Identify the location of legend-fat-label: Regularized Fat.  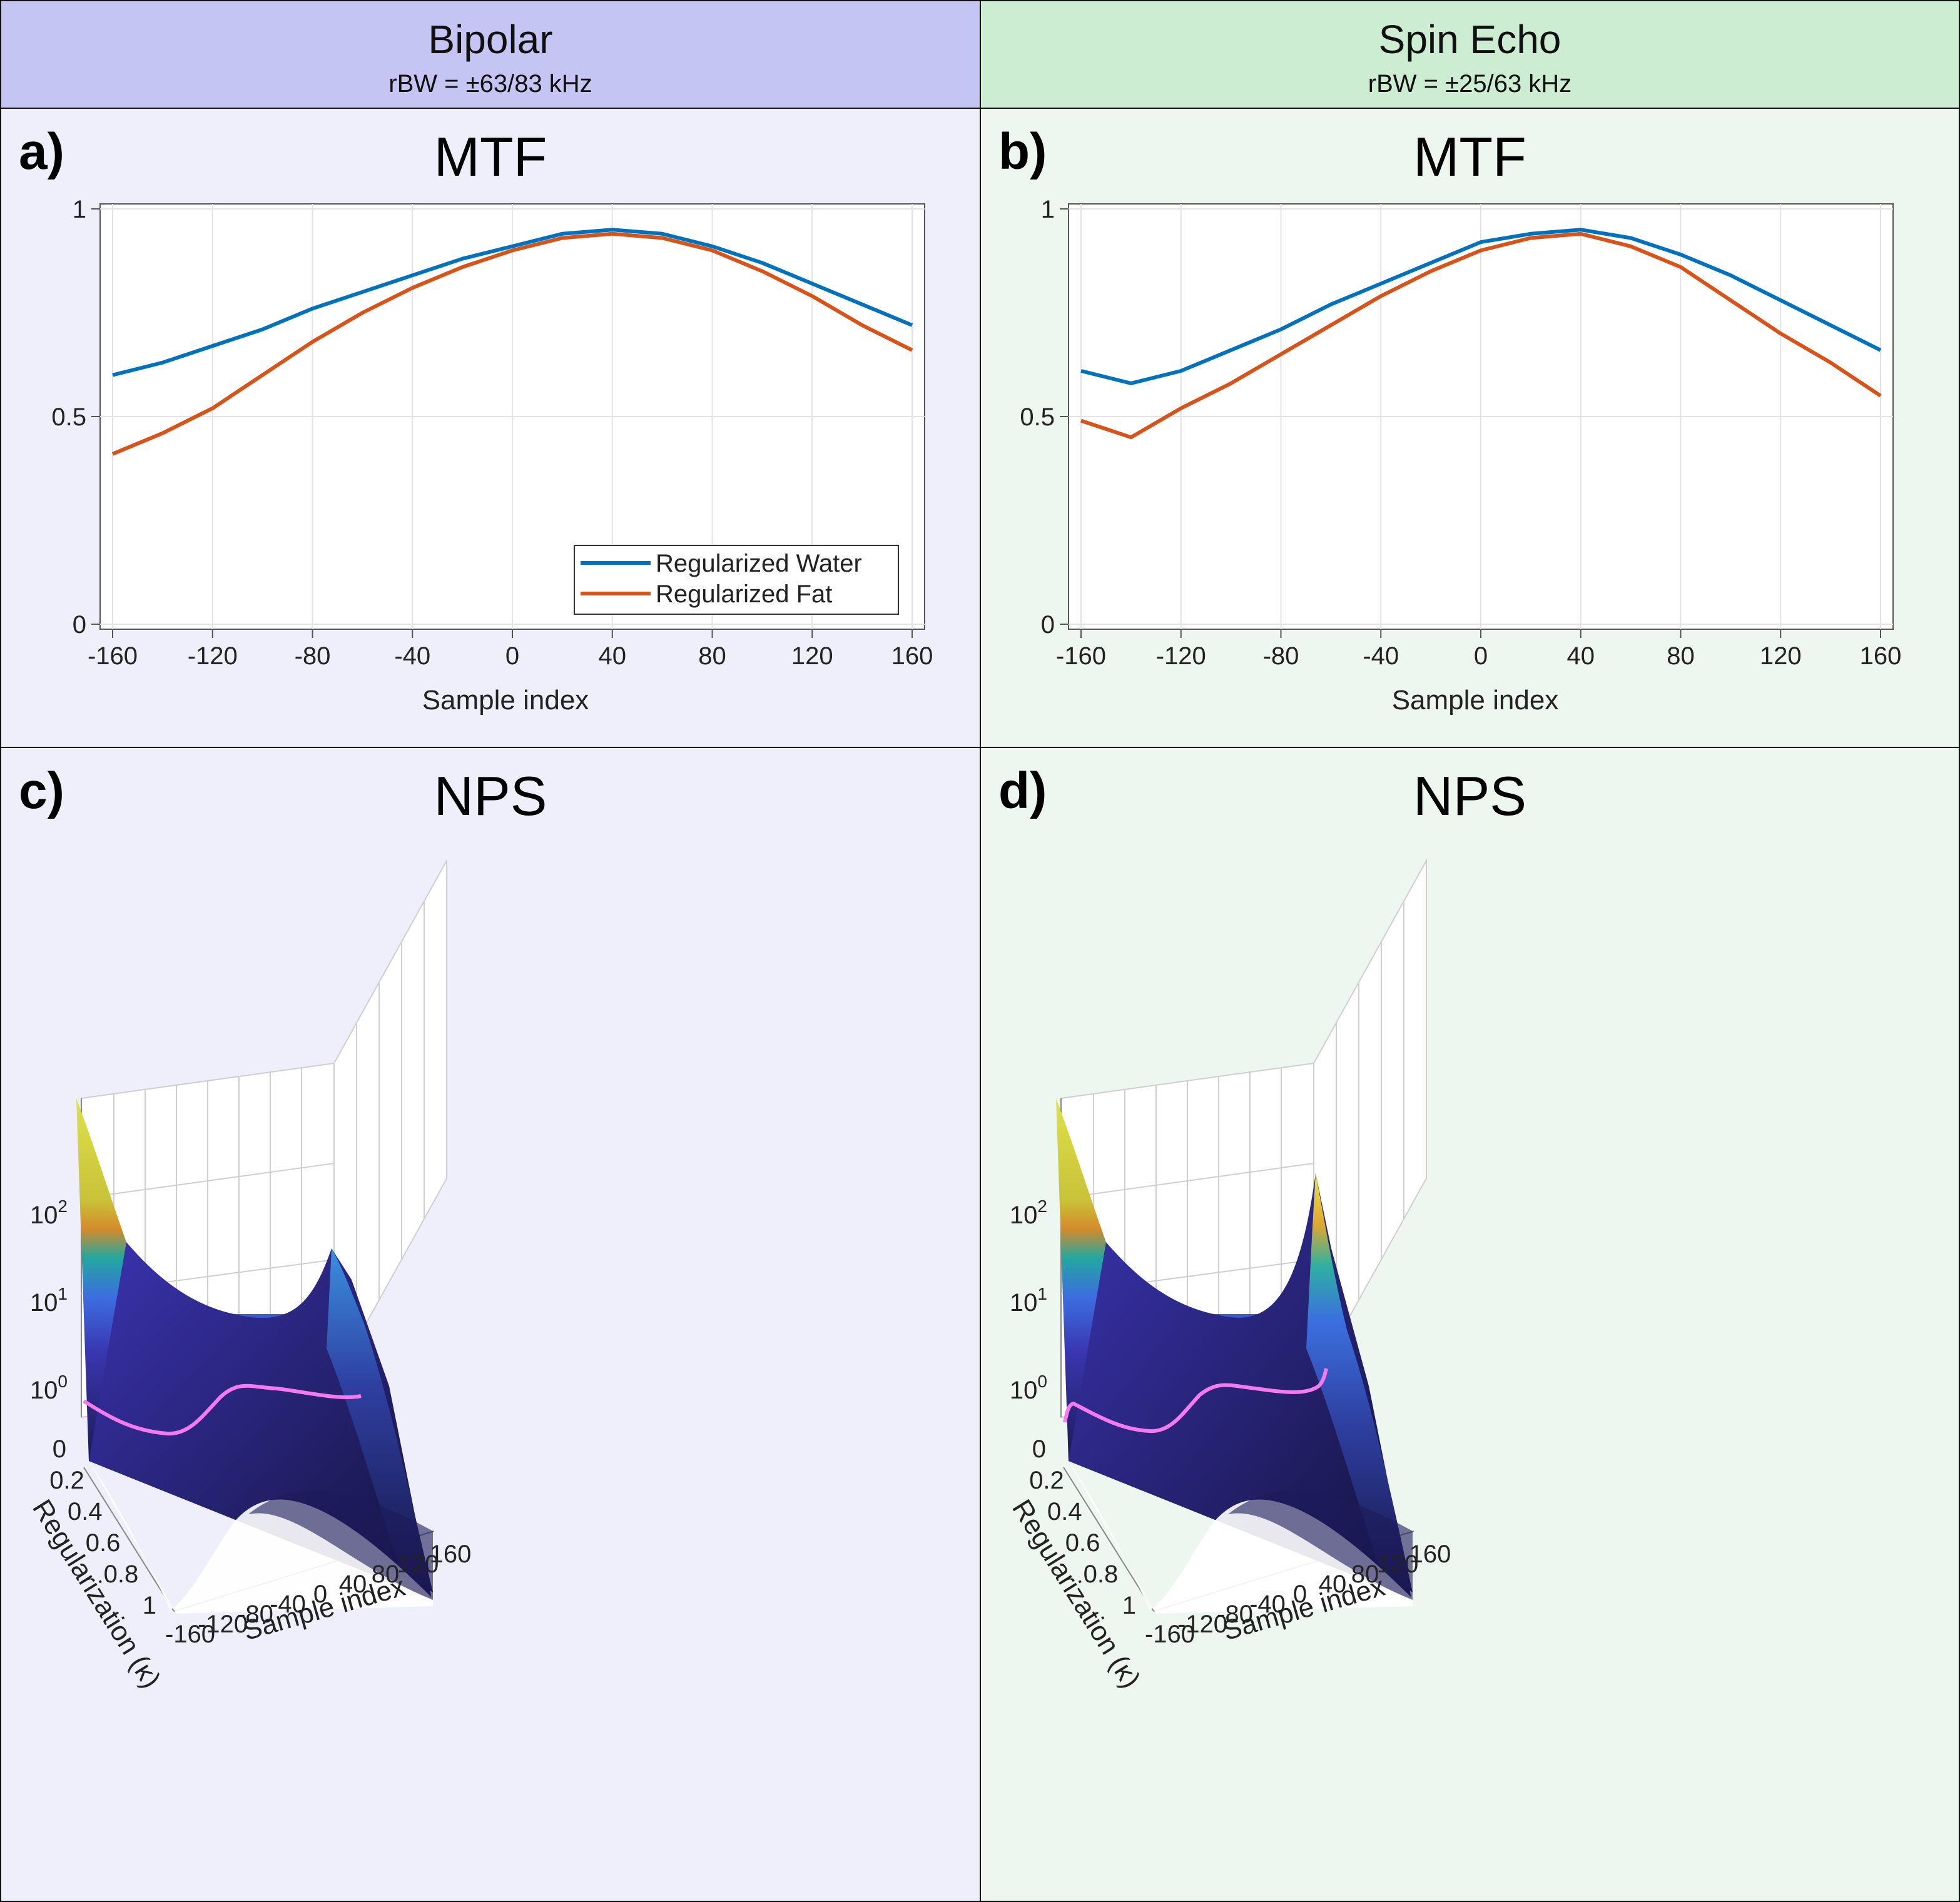
(744, 594).